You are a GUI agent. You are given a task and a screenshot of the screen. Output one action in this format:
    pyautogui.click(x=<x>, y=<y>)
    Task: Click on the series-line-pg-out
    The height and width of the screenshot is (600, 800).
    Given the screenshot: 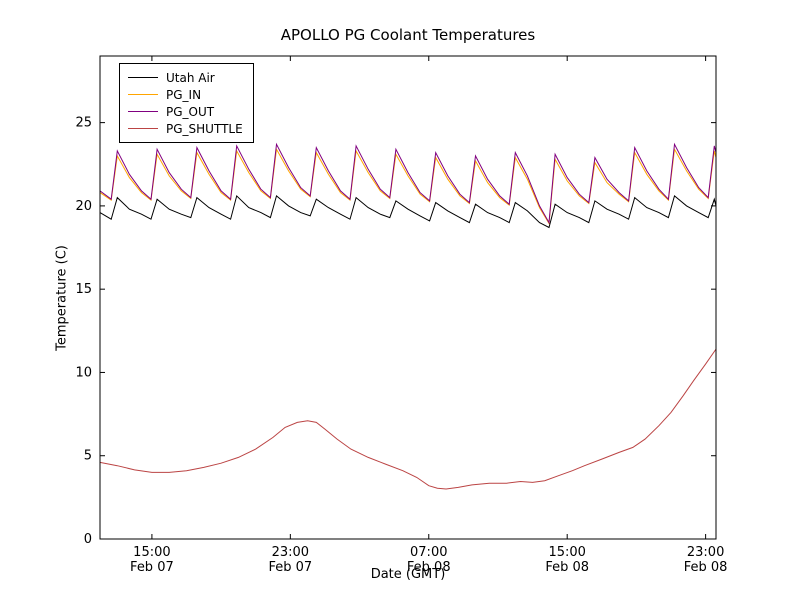 What is the action you would take?
    pyautogui.click(x=408, y=183)
    